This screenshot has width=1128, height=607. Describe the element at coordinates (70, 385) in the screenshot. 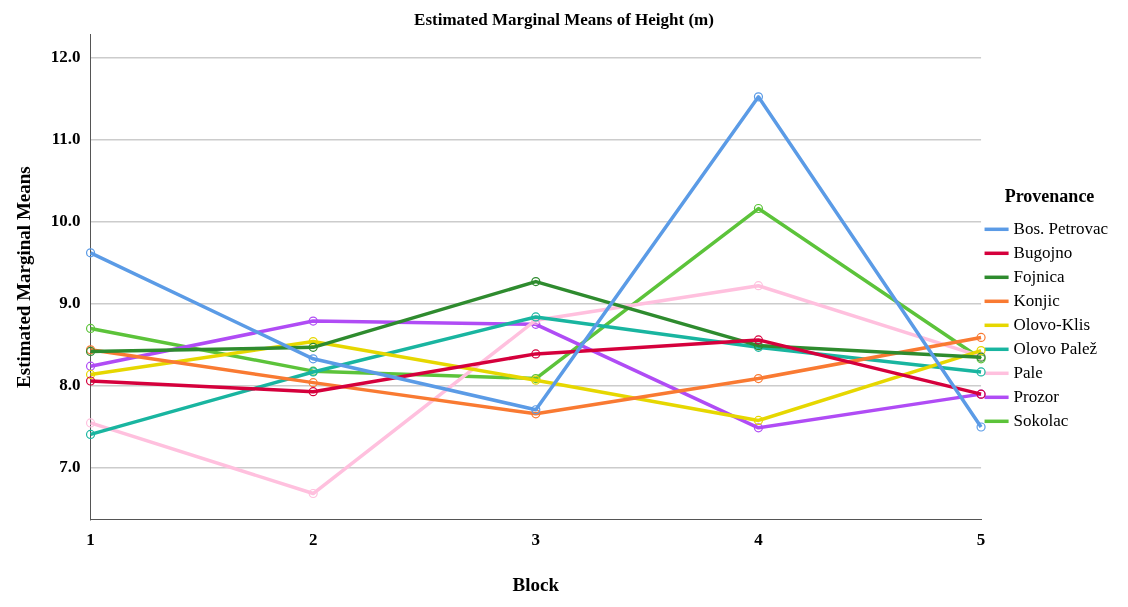

I see `y-tick-label: 8.0` at that location.